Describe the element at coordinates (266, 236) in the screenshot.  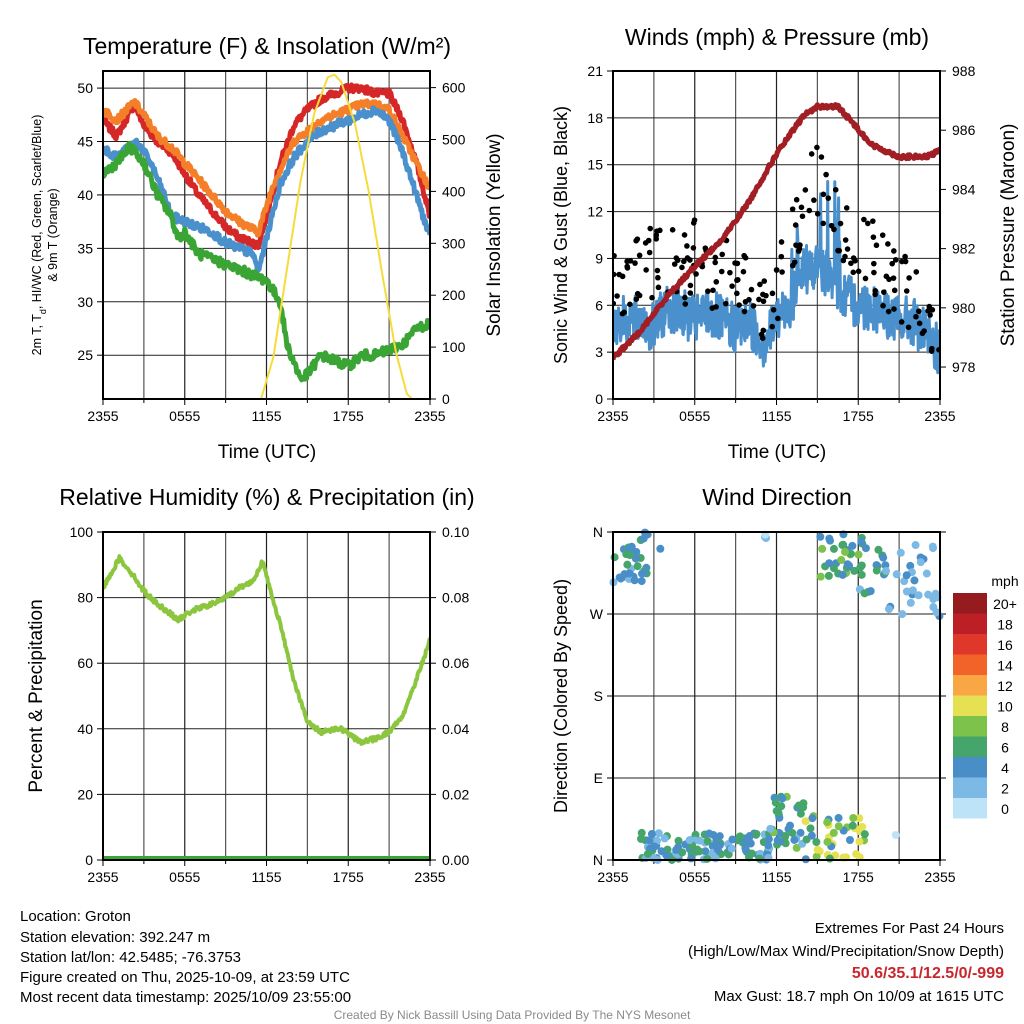
I see `series-line-solar-insolation` at that location.